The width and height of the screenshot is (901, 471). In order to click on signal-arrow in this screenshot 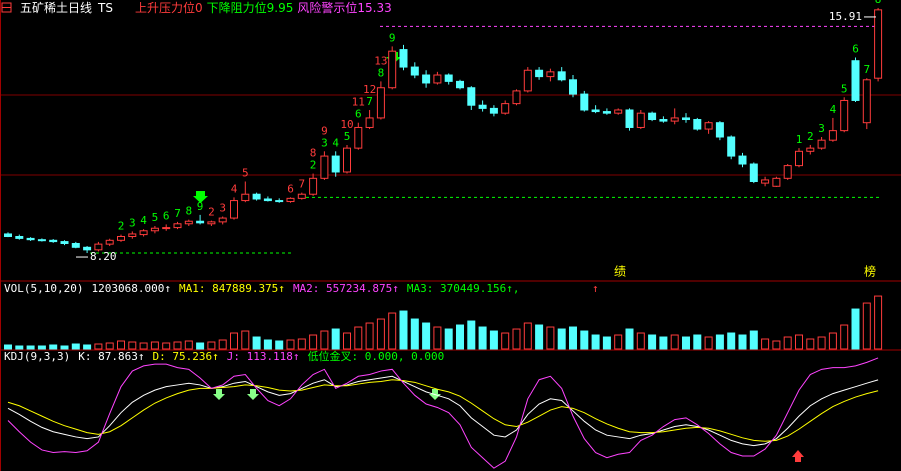, I will do `click(253, 394)`.